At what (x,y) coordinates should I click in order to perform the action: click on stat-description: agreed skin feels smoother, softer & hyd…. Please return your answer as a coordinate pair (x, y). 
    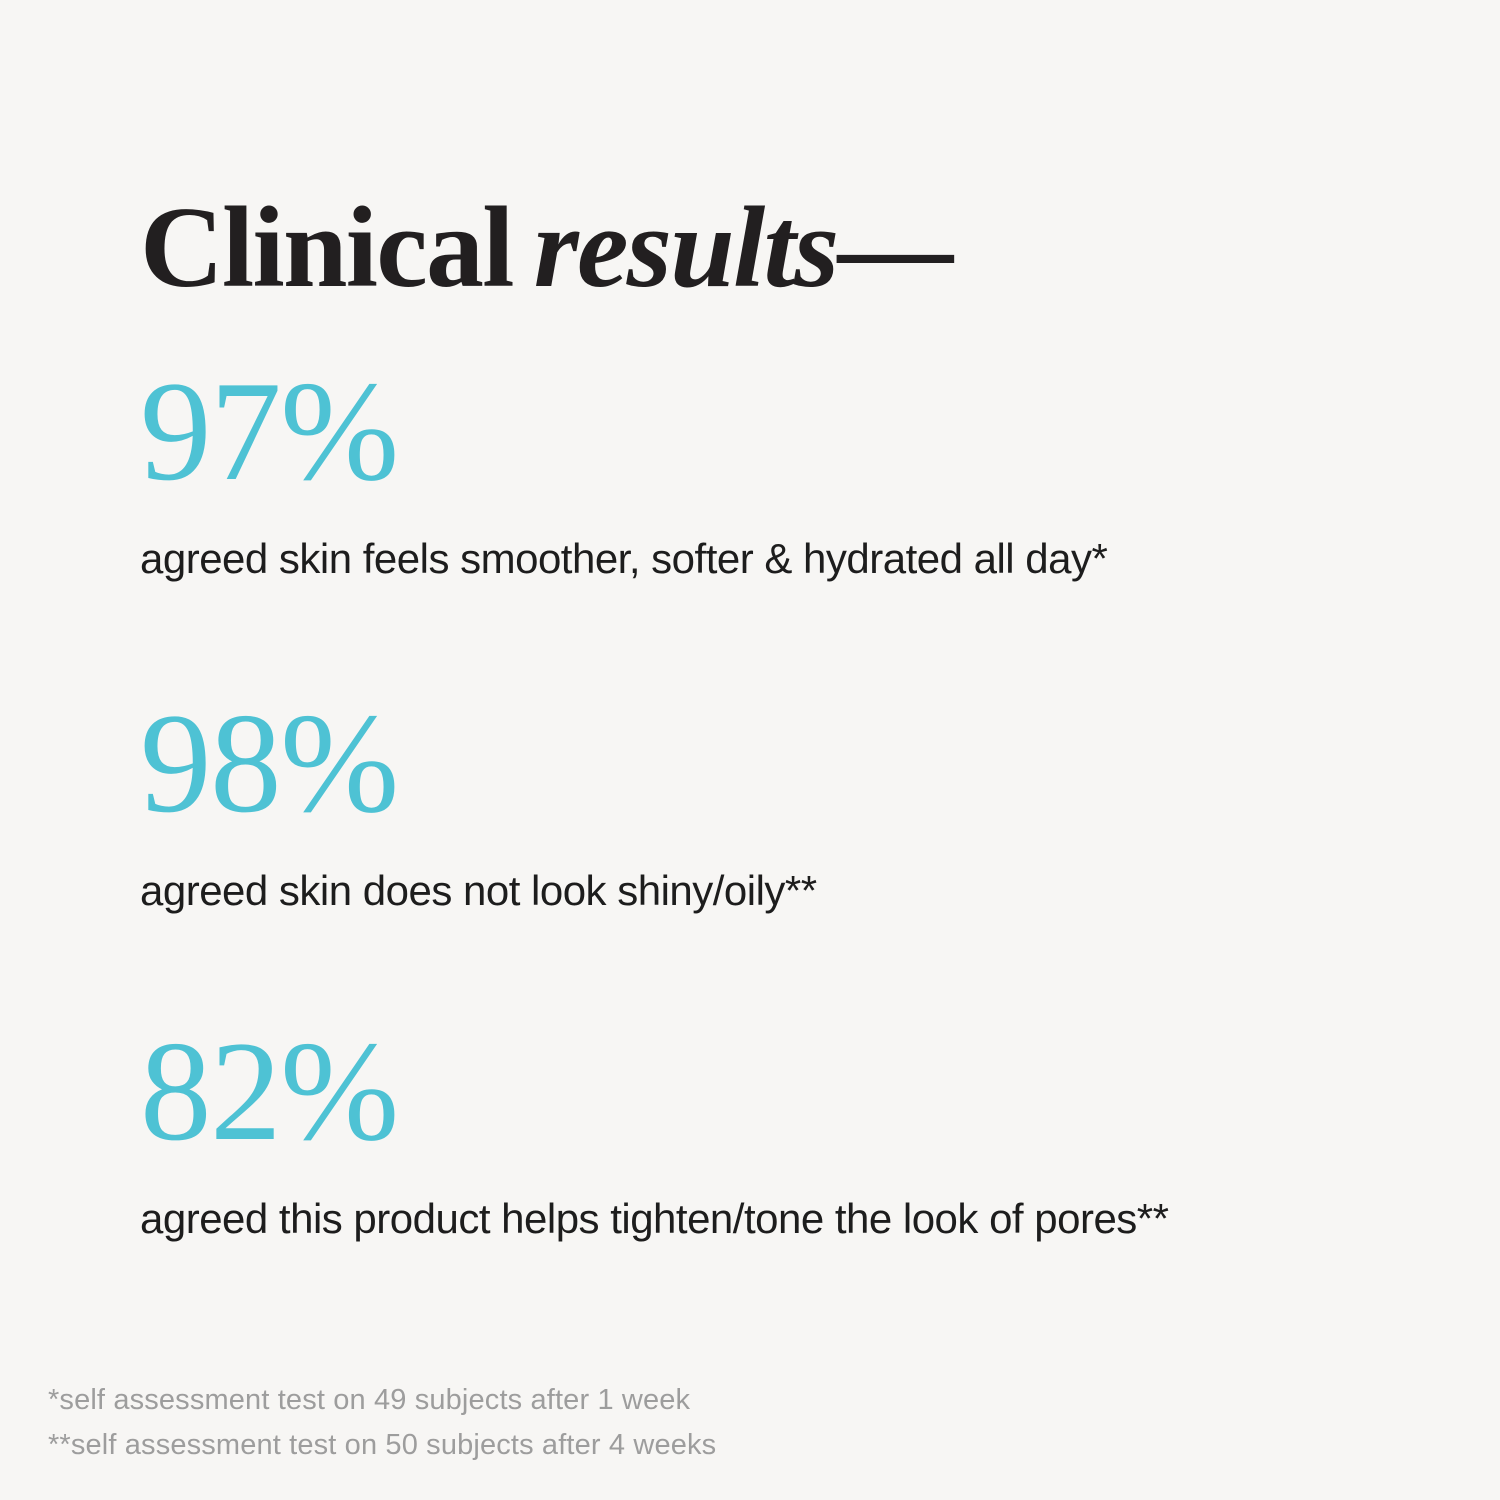
    Looking at the image, I should click on (624, 558).